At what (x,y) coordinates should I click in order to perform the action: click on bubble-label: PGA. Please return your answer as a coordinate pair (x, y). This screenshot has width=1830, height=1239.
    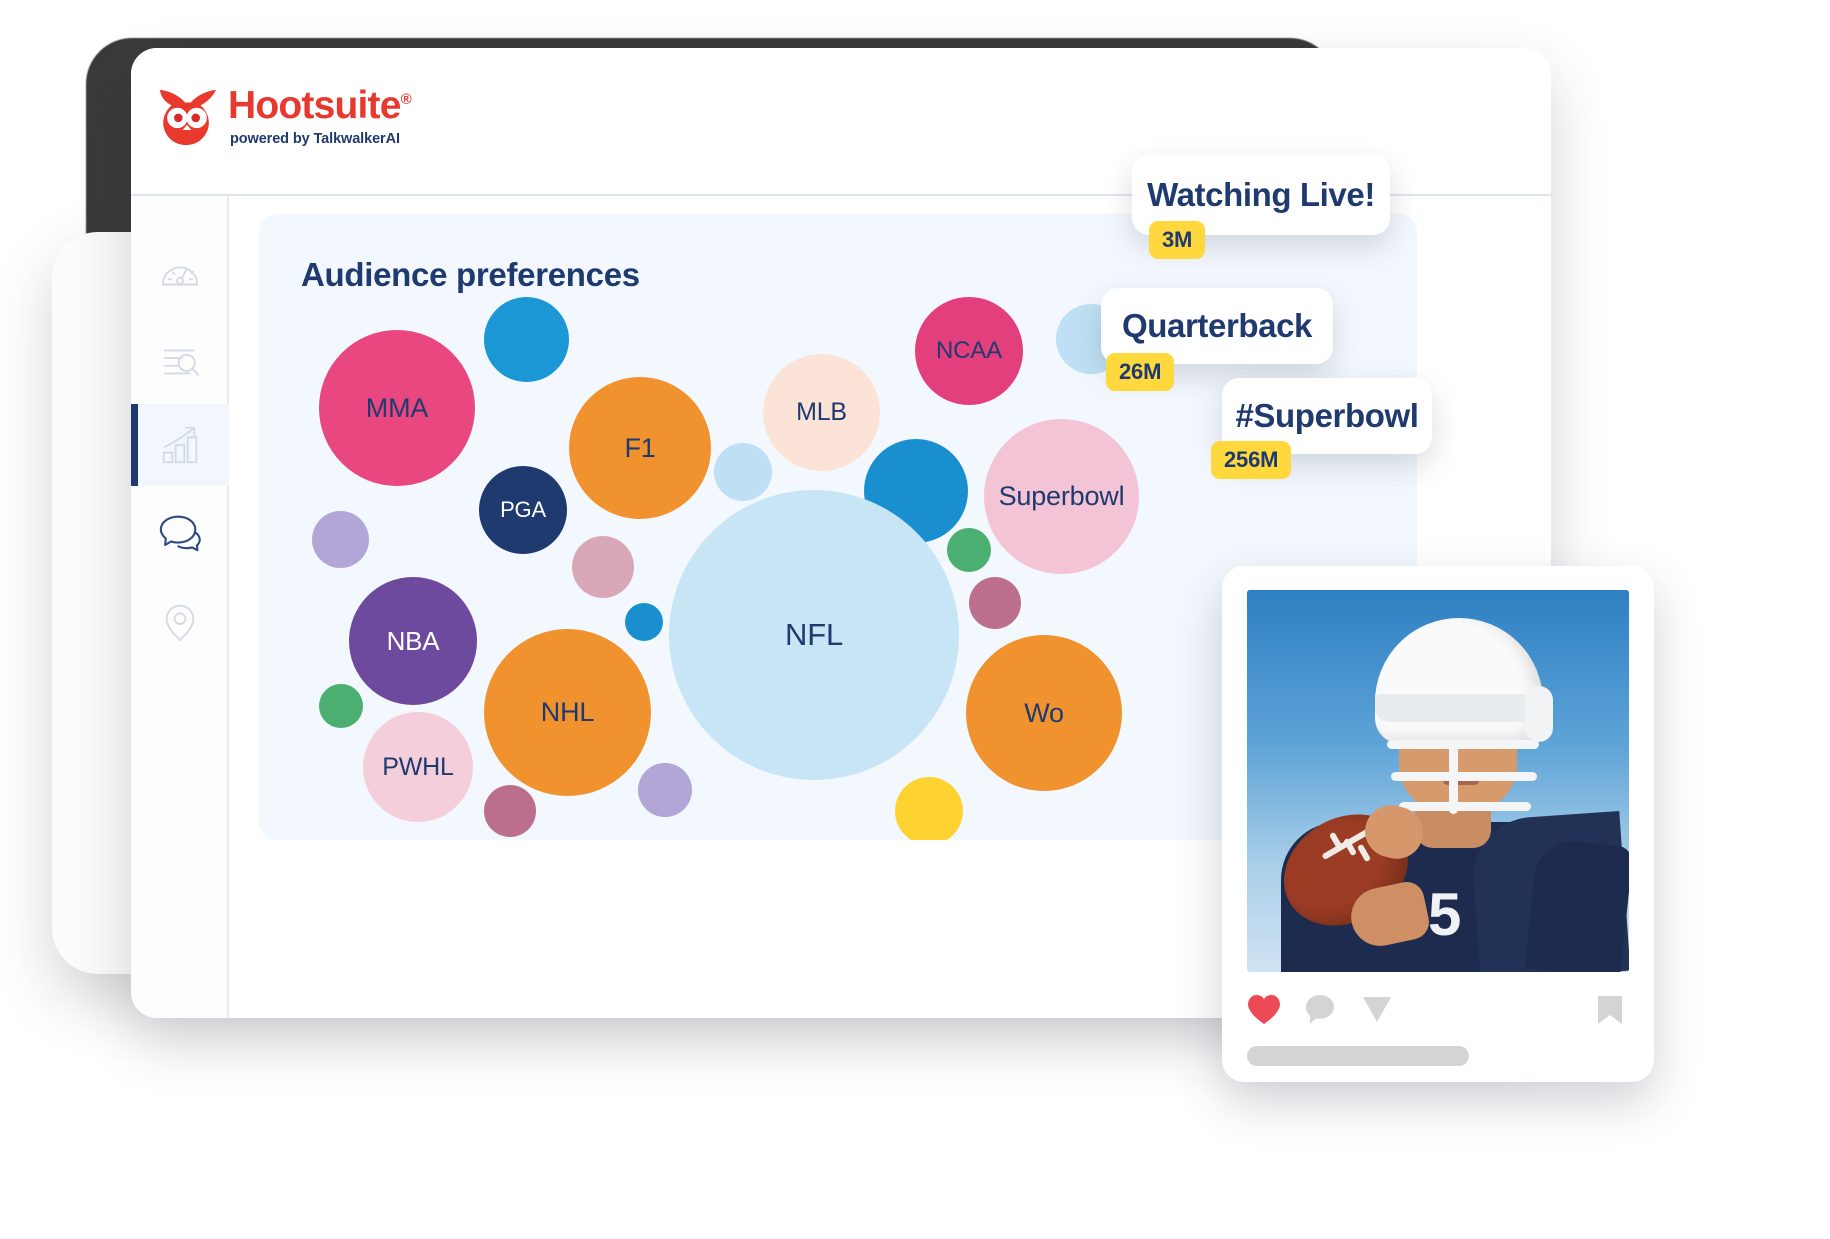
    Looking at the image, I should click on (523, 509).